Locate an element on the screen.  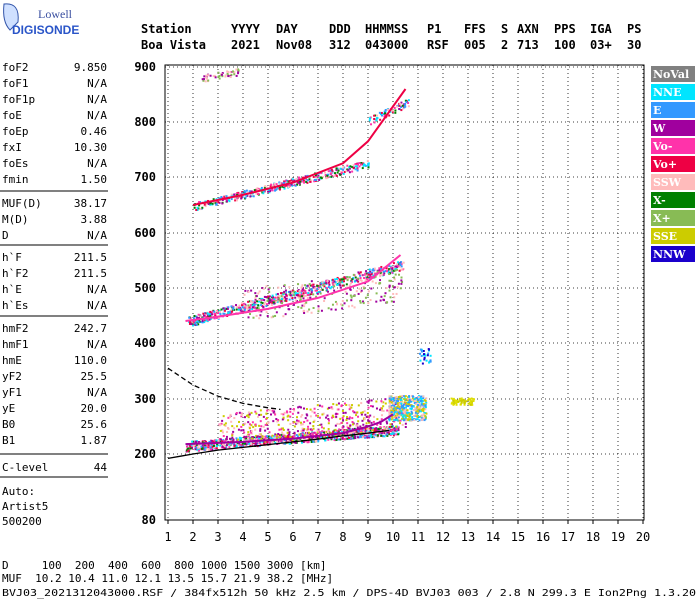
logo-emblem-icon is located at coordinates (11, 17).